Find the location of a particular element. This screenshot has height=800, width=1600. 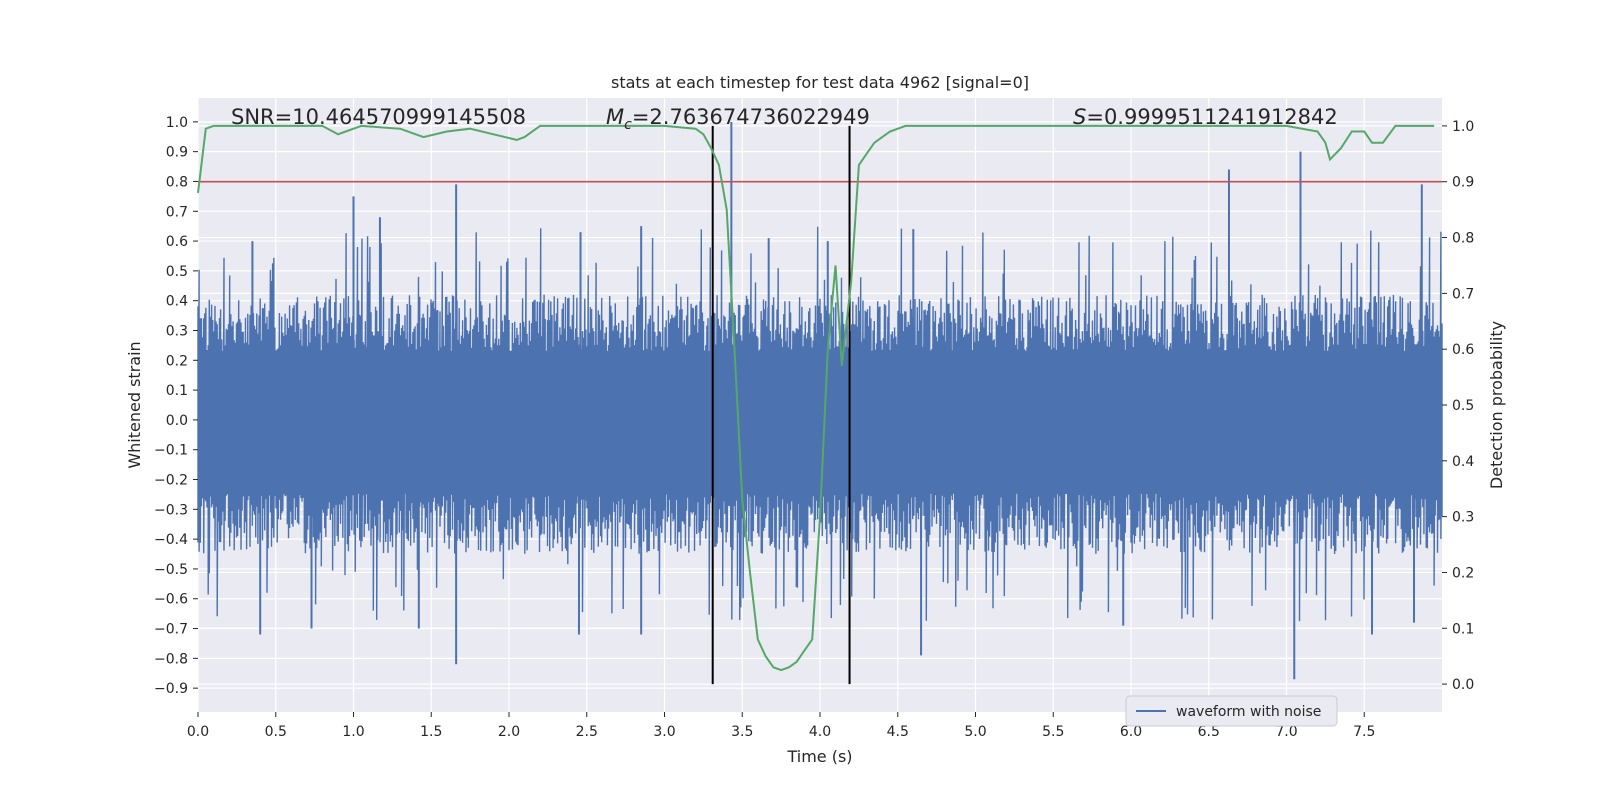

x-tick-label: 3.0 is located at coordinates (664, 732).